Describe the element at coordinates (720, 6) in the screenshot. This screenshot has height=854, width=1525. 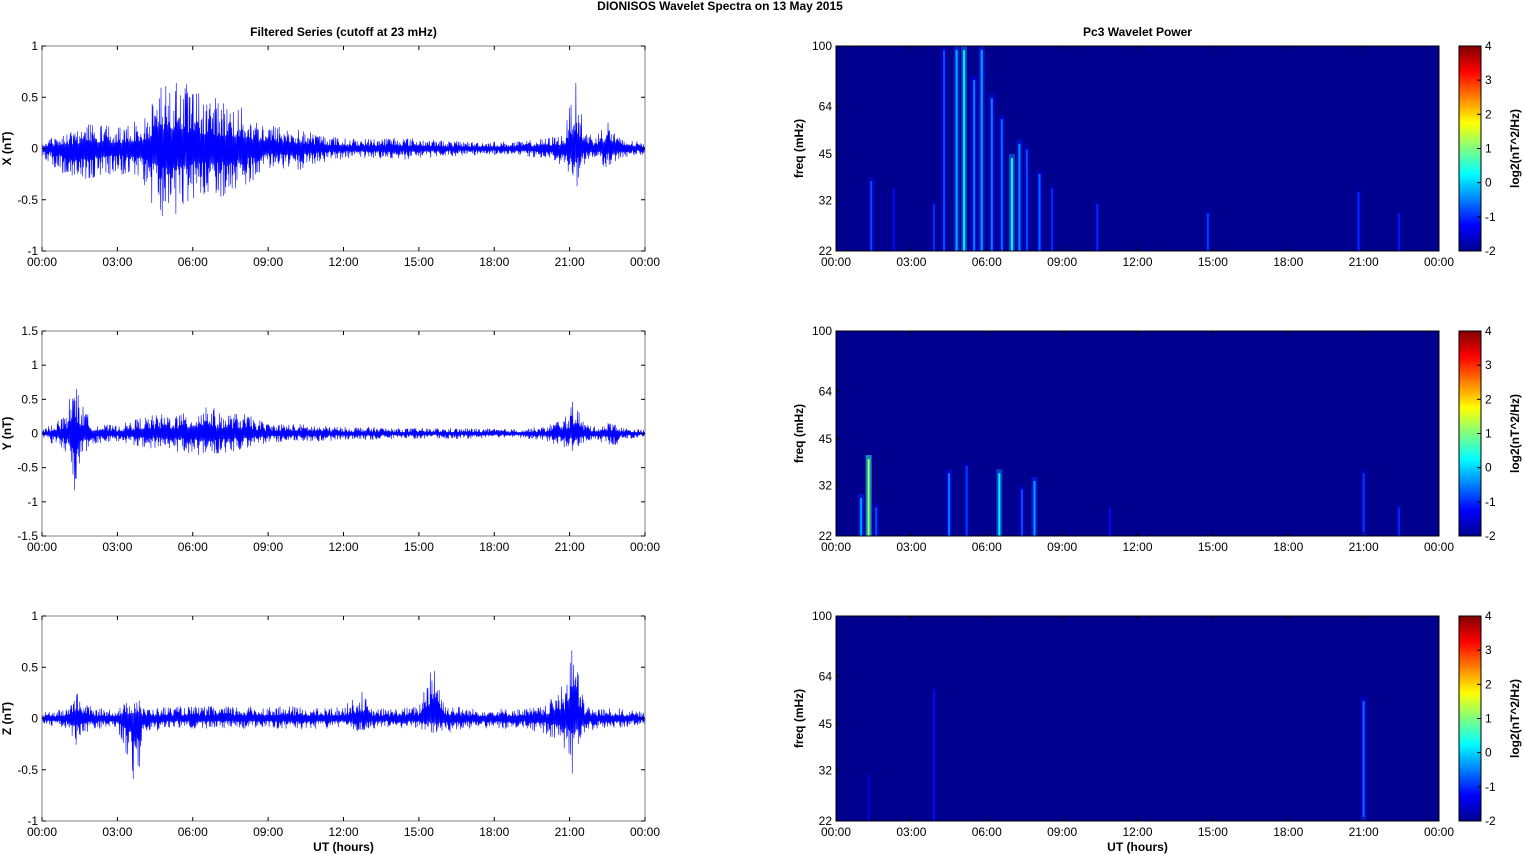
I see `figure-title: DIONISOS Wavelet Spectra on 13 May 2015` at that location.